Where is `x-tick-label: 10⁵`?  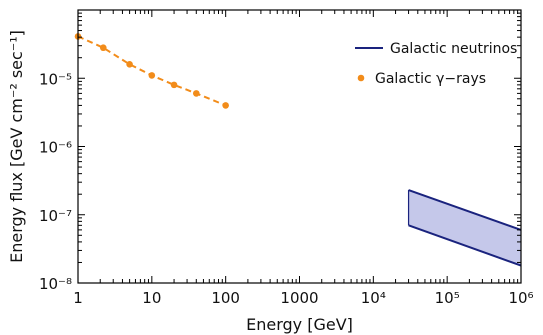 x-tick-label: 10⁵ is located at coordinates (447, 298).